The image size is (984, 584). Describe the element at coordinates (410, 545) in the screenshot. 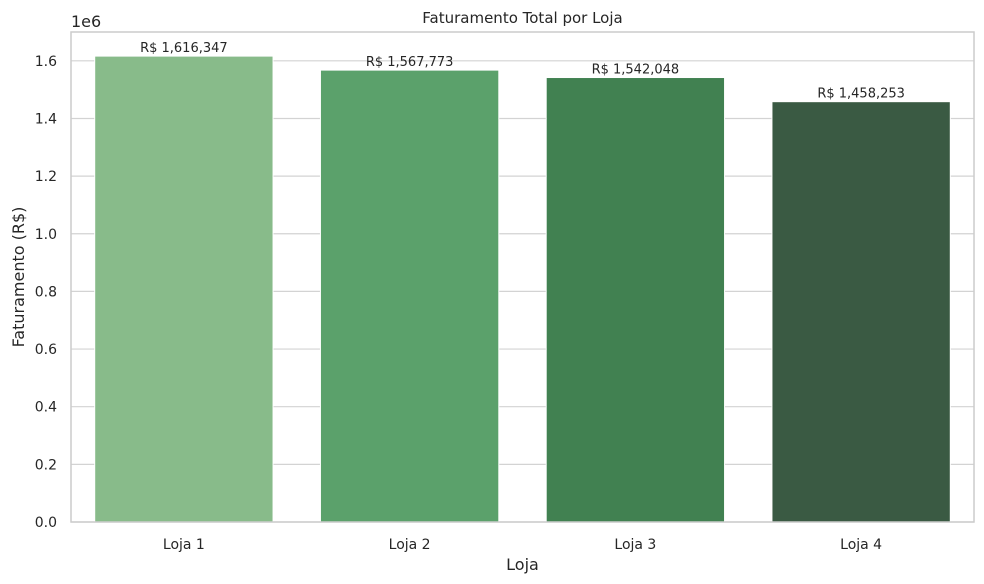

I see `x-tick-label: Loja 2` at that location.